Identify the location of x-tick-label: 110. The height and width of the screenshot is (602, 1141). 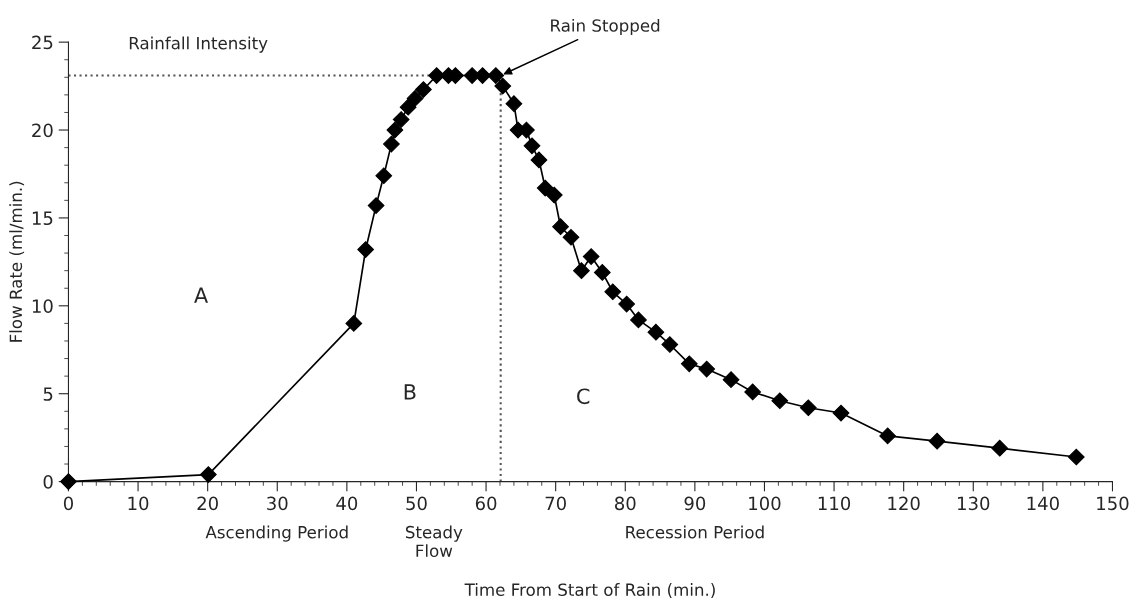
(834, 503).